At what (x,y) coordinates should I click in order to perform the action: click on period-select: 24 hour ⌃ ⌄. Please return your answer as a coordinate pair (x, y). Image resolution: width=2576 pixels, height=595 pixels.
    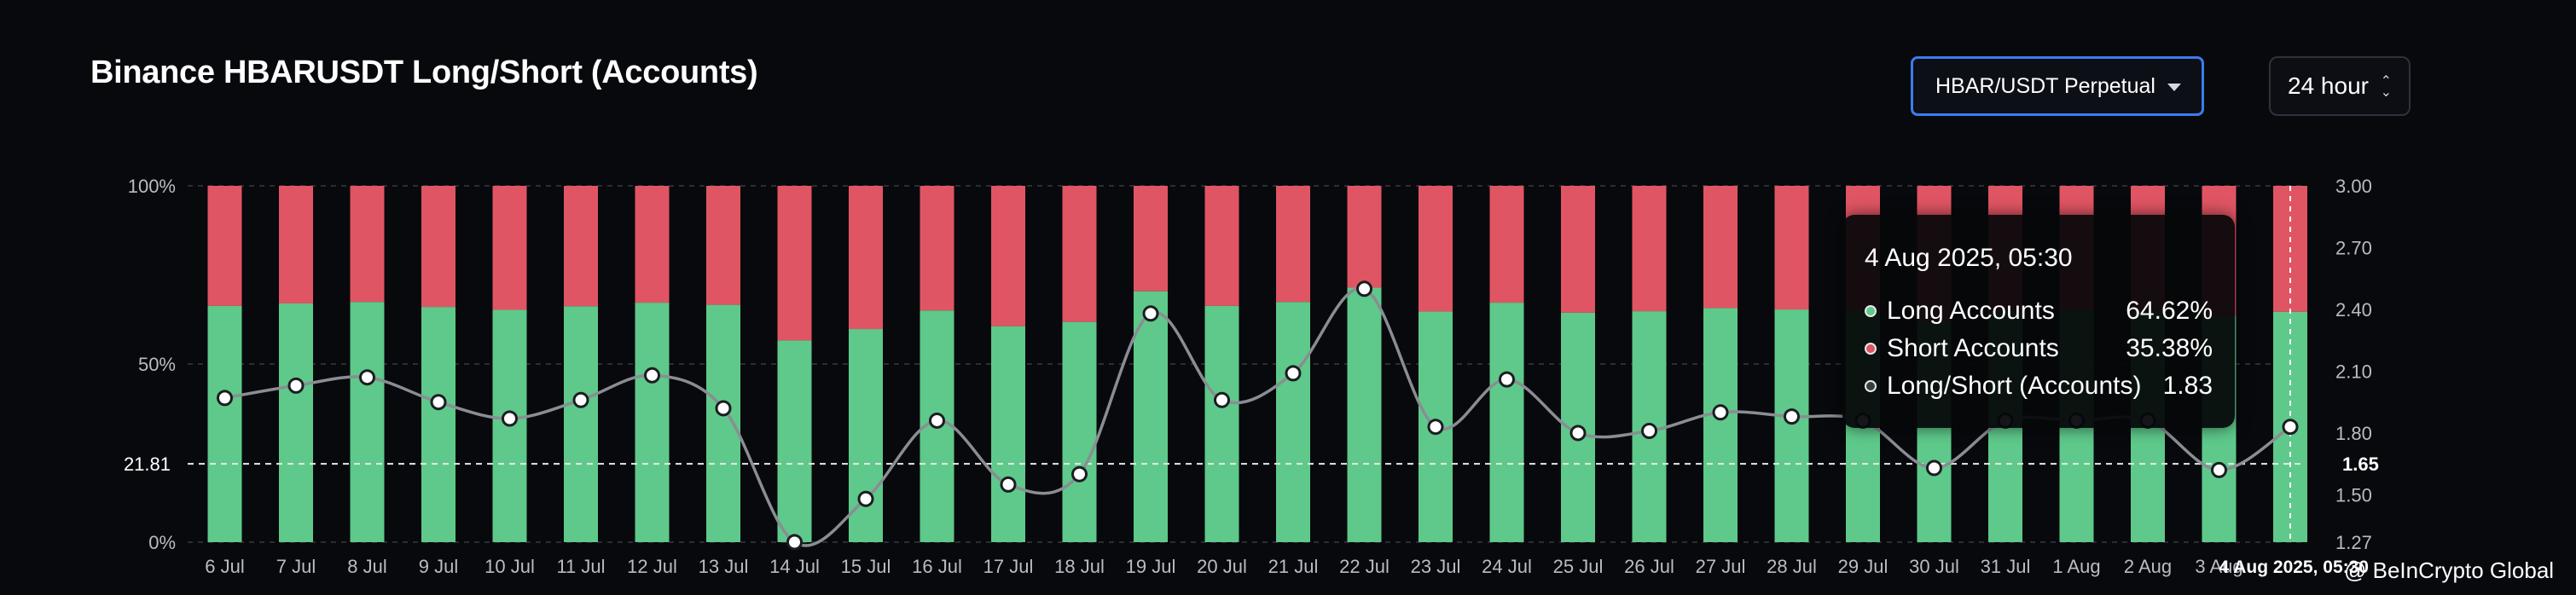
    Looking at the image, I should click on (2340, 86).